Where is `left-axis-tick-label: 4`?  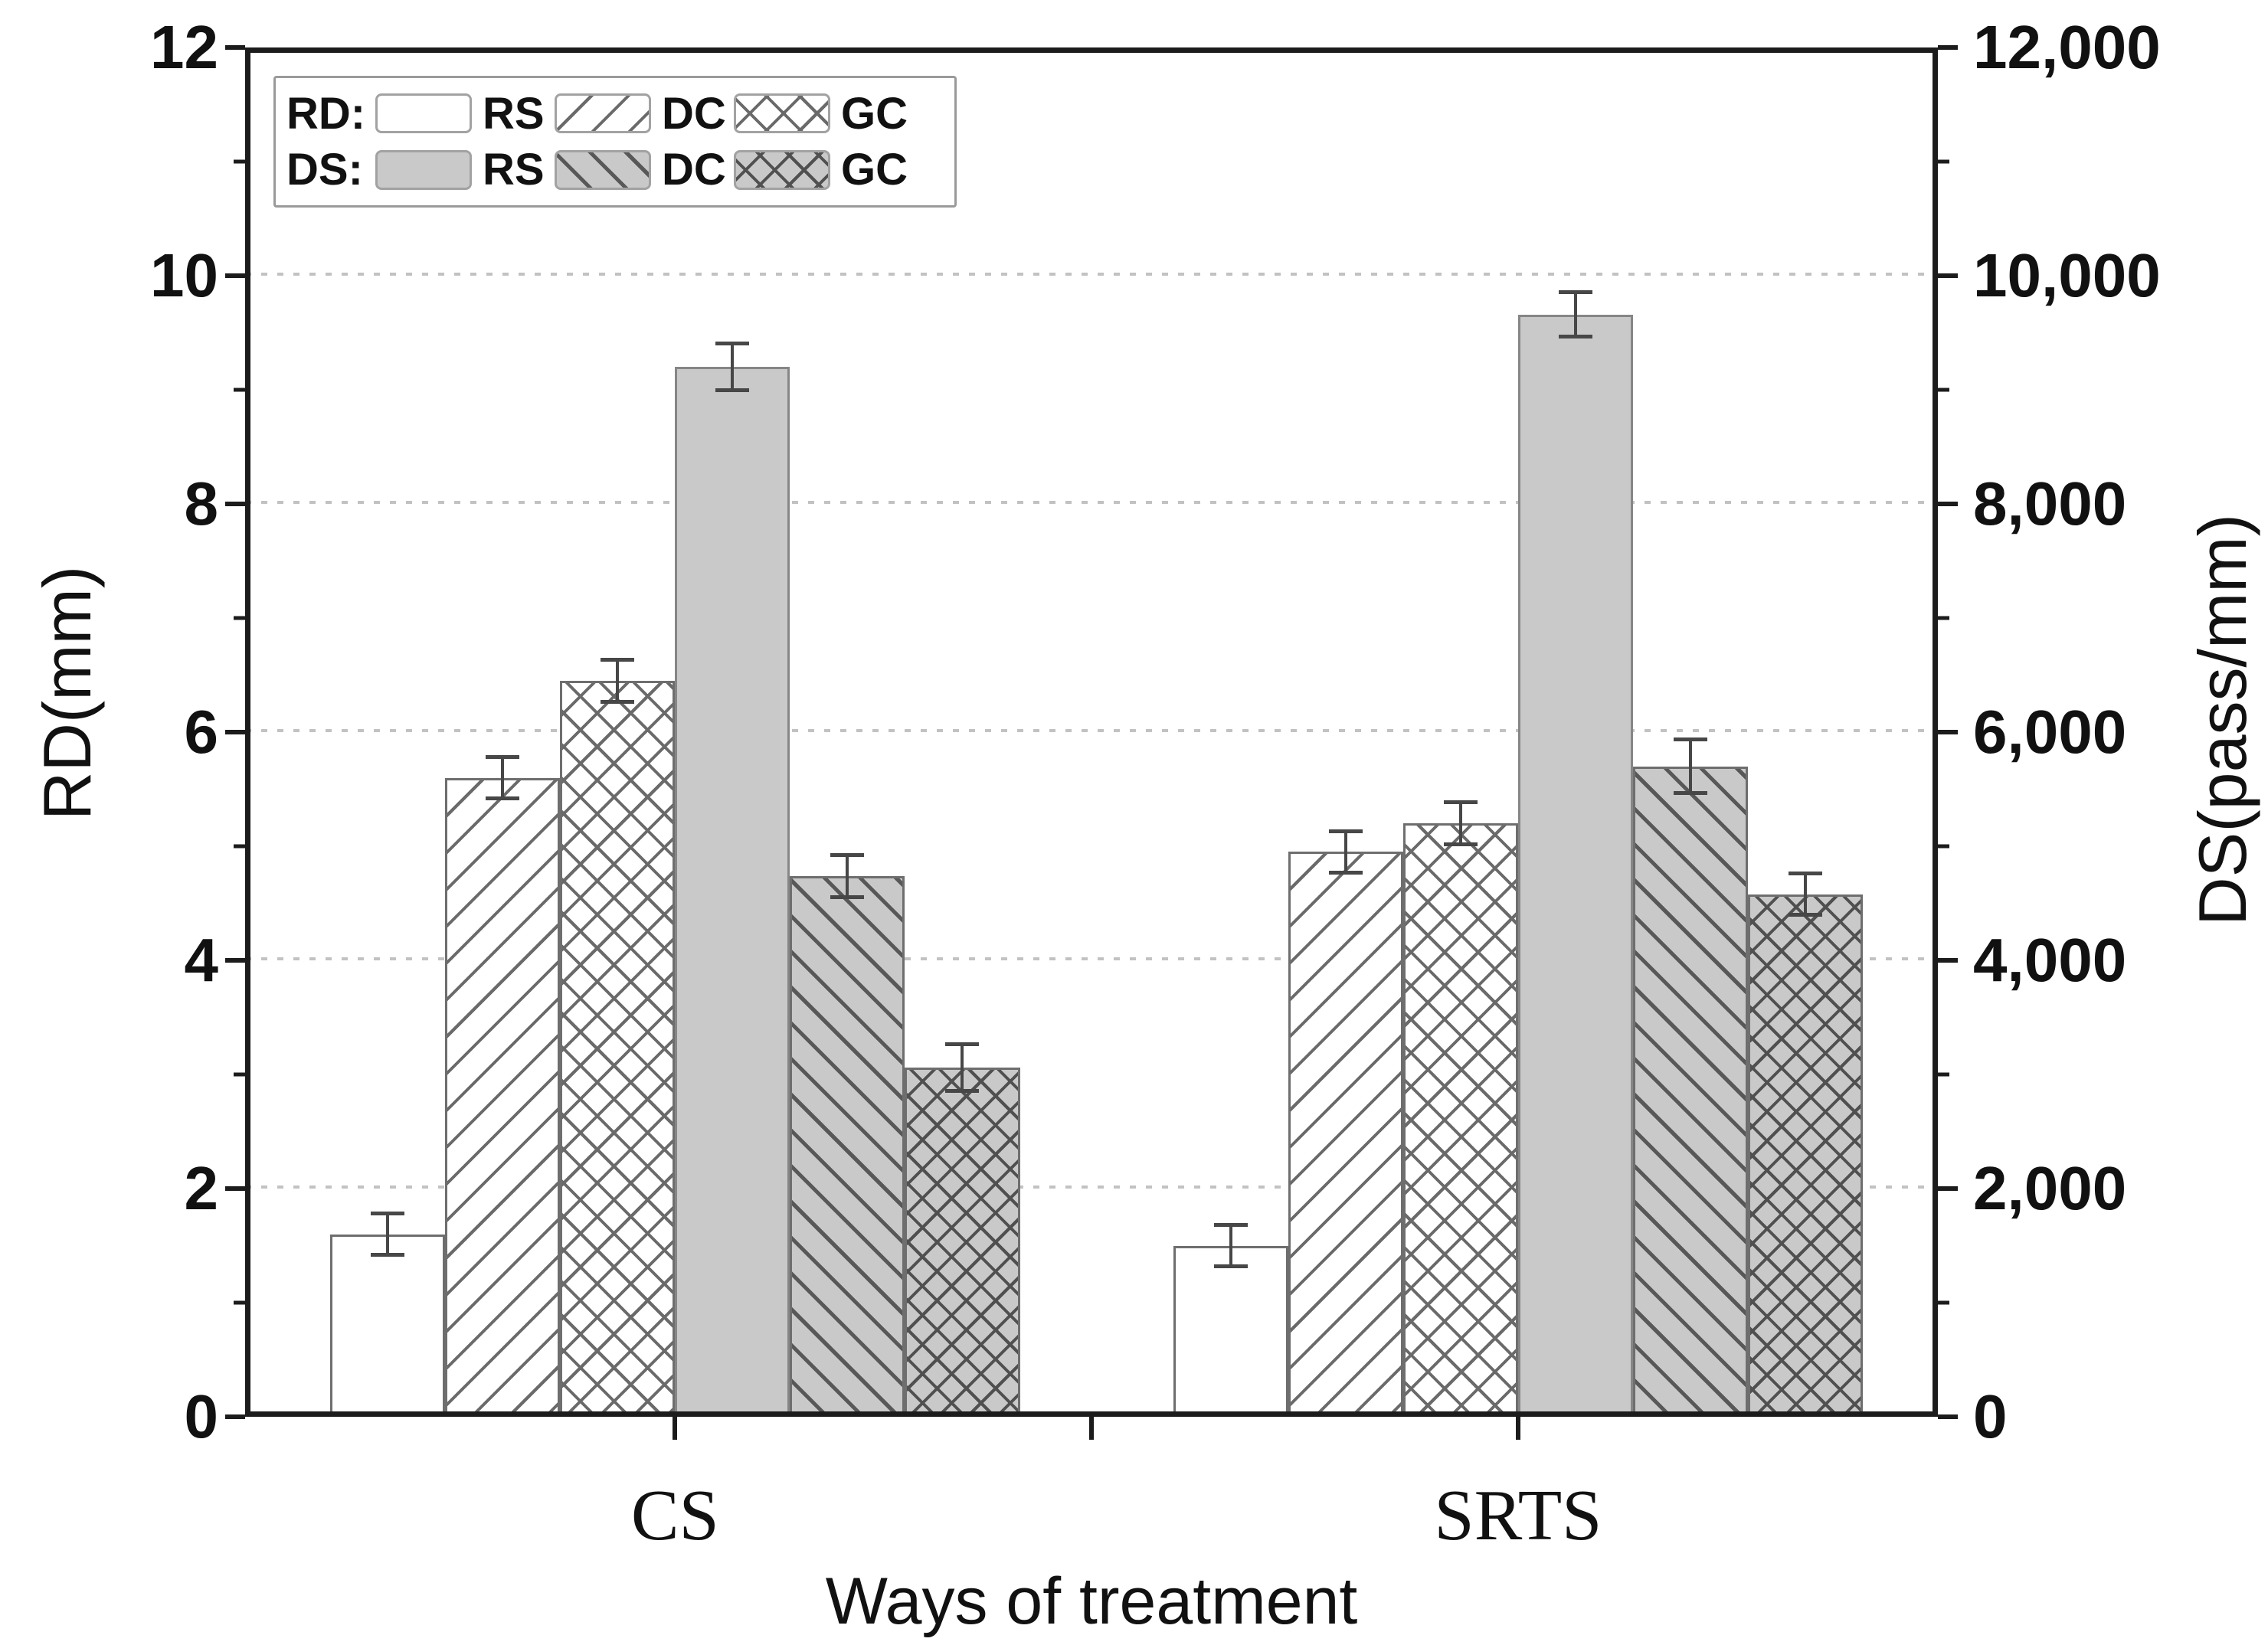
left-axis-tick-label: 4 is located at coordinates (201, 960).